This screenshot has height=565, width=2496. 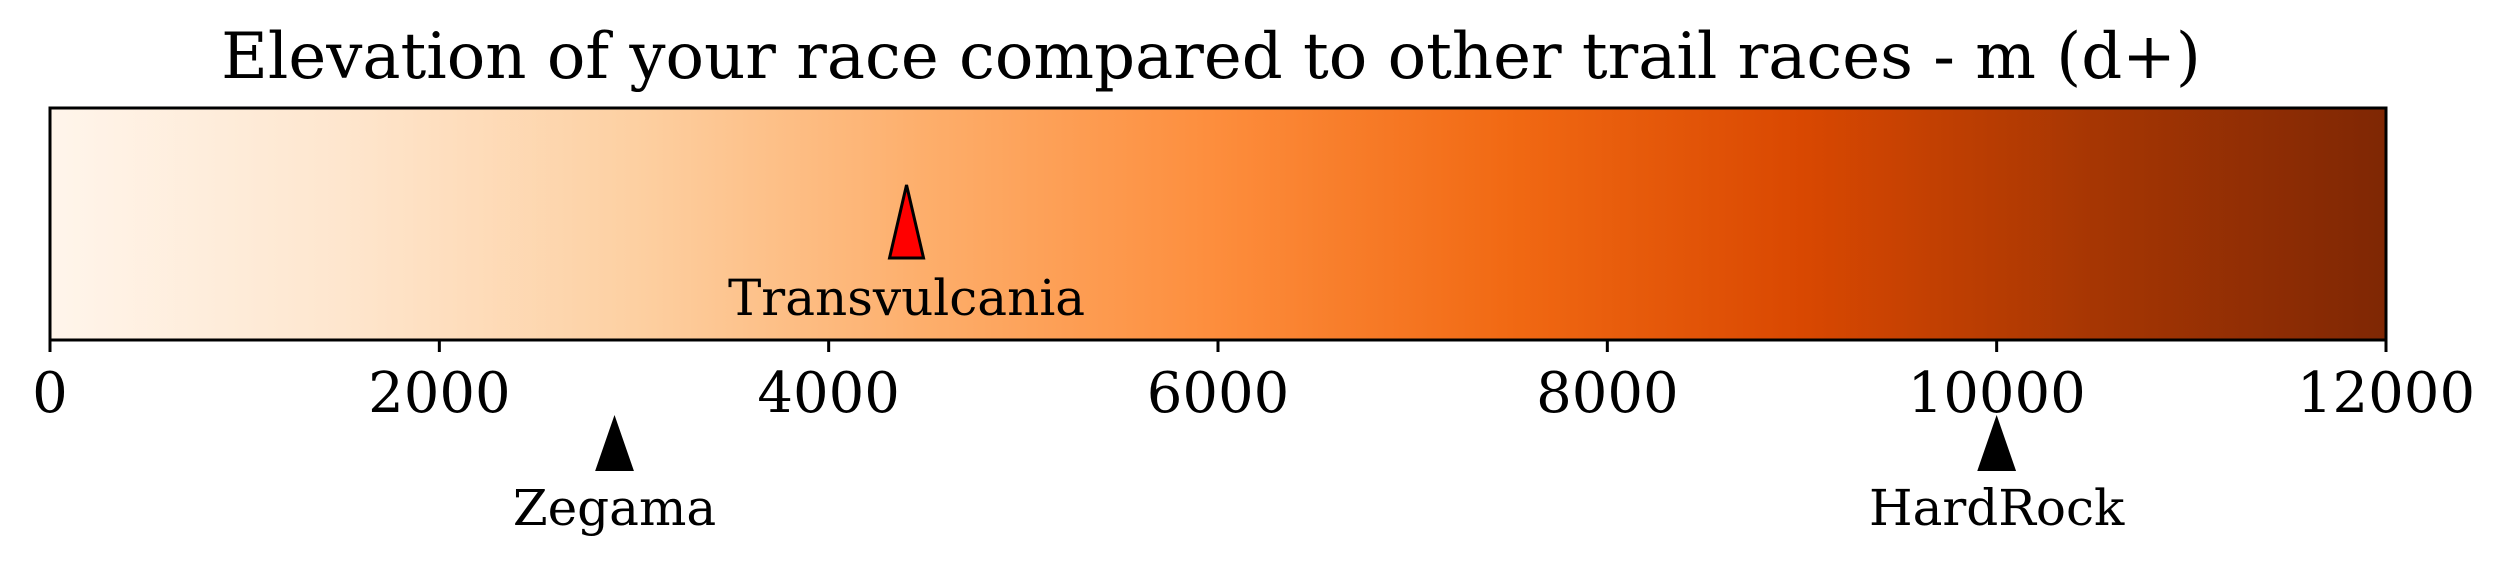 I want to click on x-tick-label: 2000, so click(x=439, y=393).